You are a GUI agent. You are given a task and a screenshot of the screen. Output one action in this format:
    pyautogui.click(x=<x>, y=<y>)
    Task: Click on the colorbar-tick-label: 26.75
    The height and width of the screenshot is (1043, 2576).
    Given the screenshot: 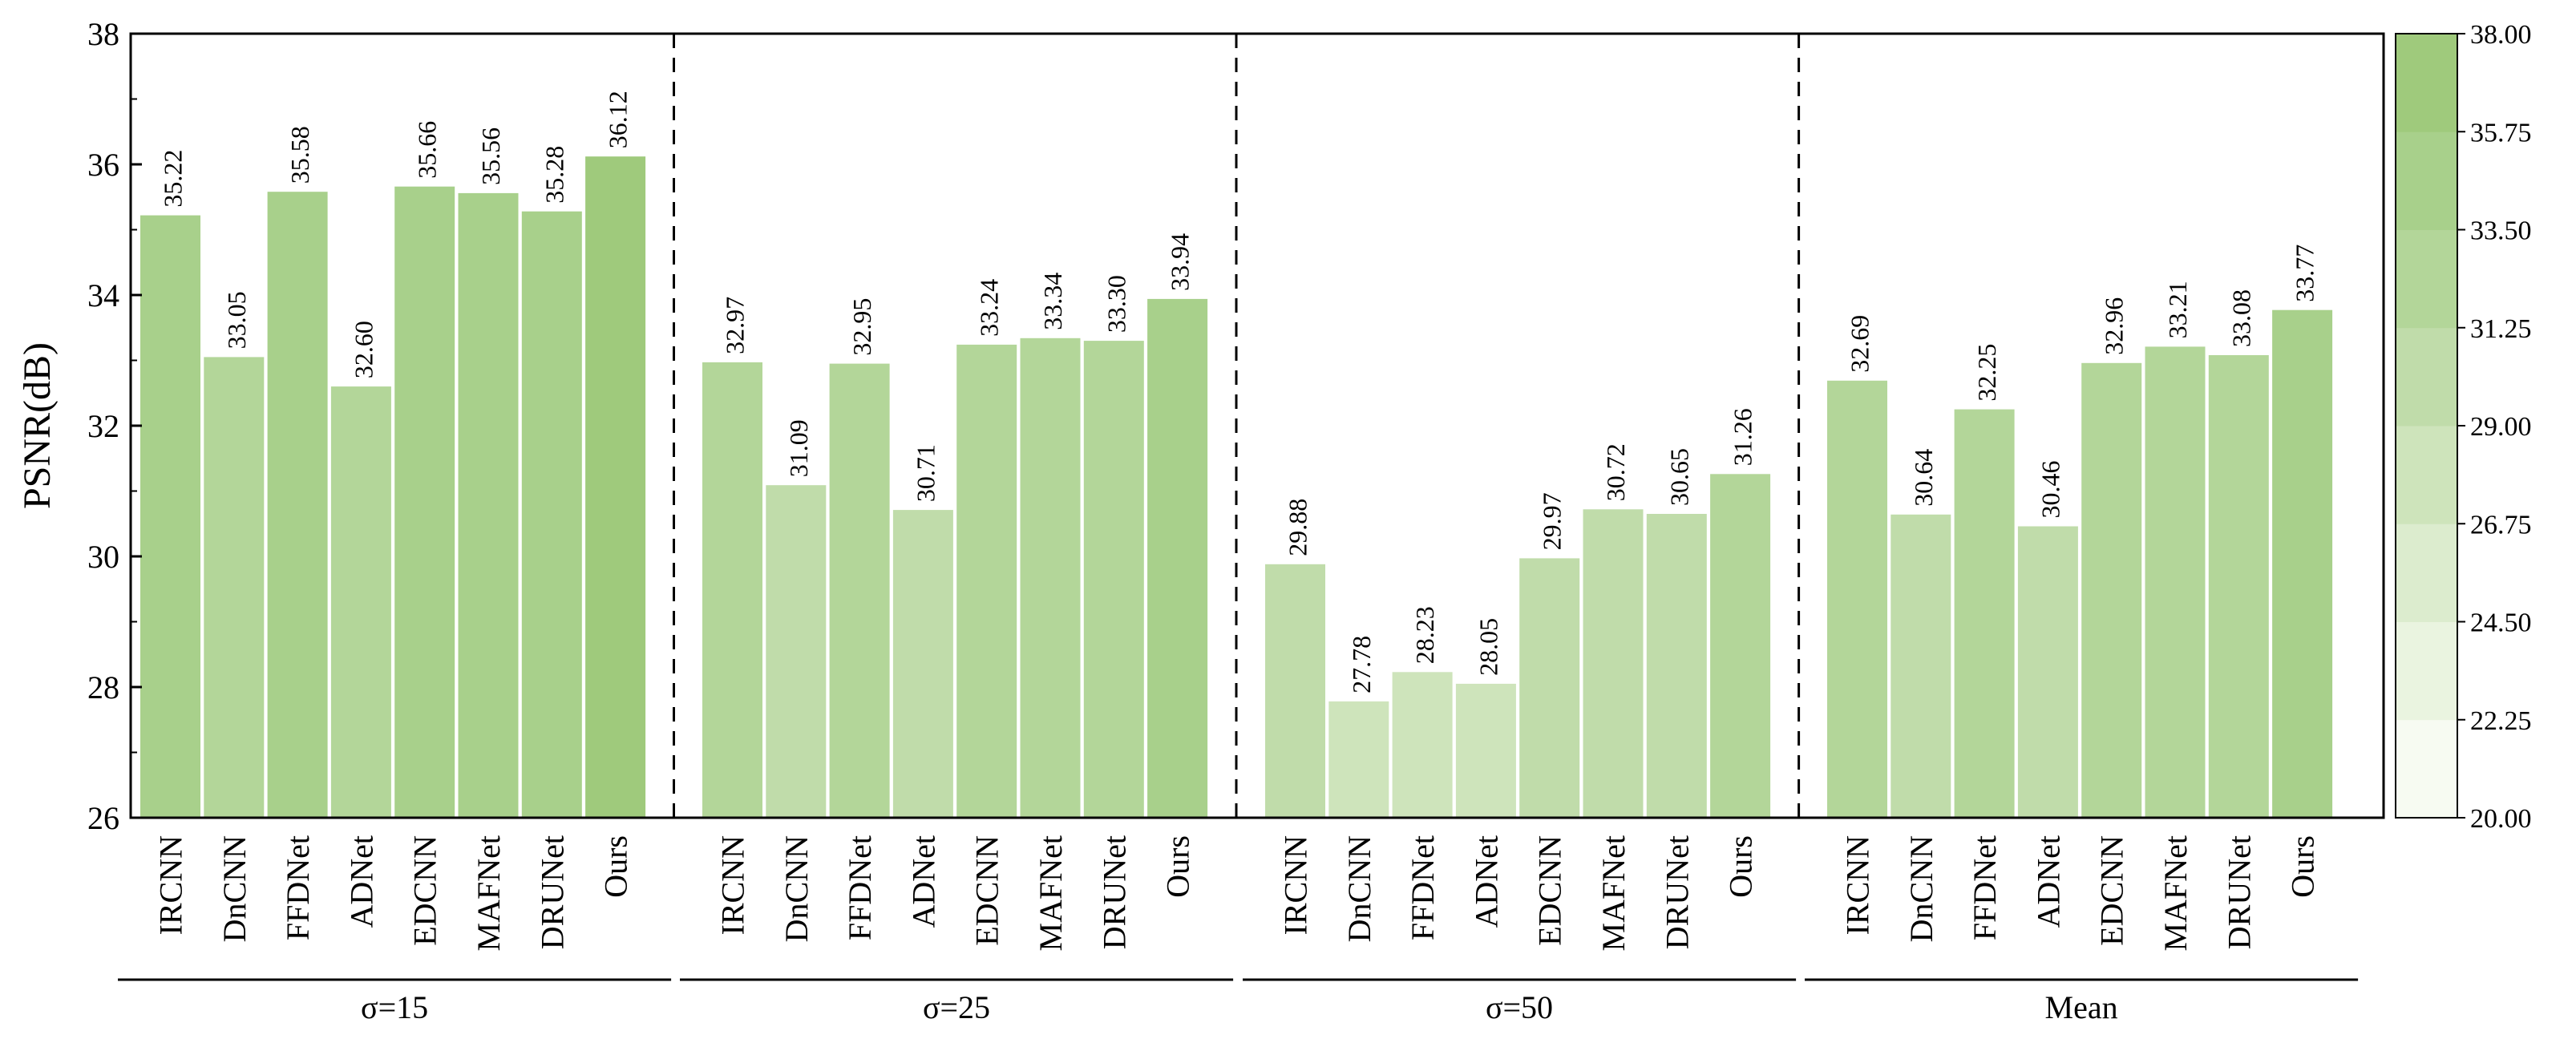 What is the action you would take?
    pyautogui.click(x=2501, y=525)
    